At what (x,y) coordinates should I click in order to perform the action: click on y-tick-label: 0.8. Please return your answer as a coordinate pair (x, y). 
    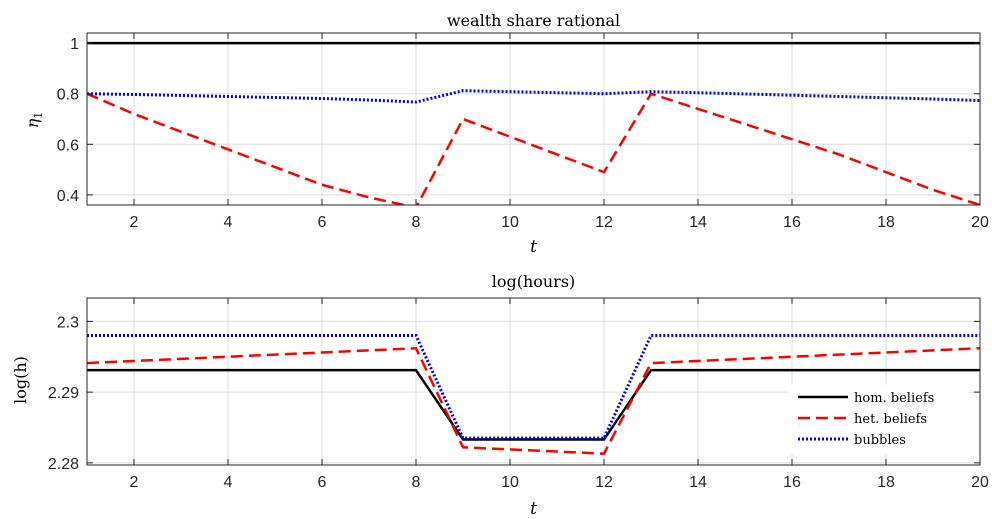
    Looking at the image, I should click on (68, 95).